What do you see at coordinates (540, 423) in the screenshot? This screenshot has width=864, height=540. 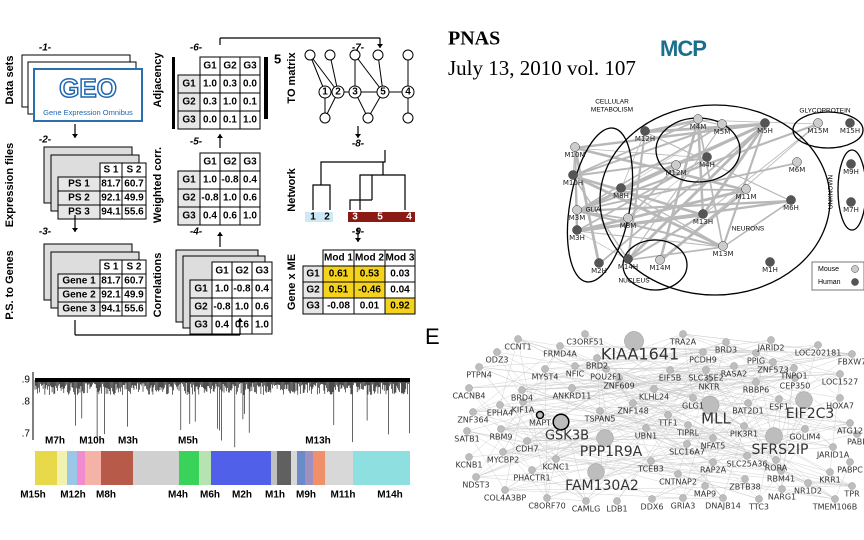 I see `gene-label: MAPT` at bounding box center [540, 423].